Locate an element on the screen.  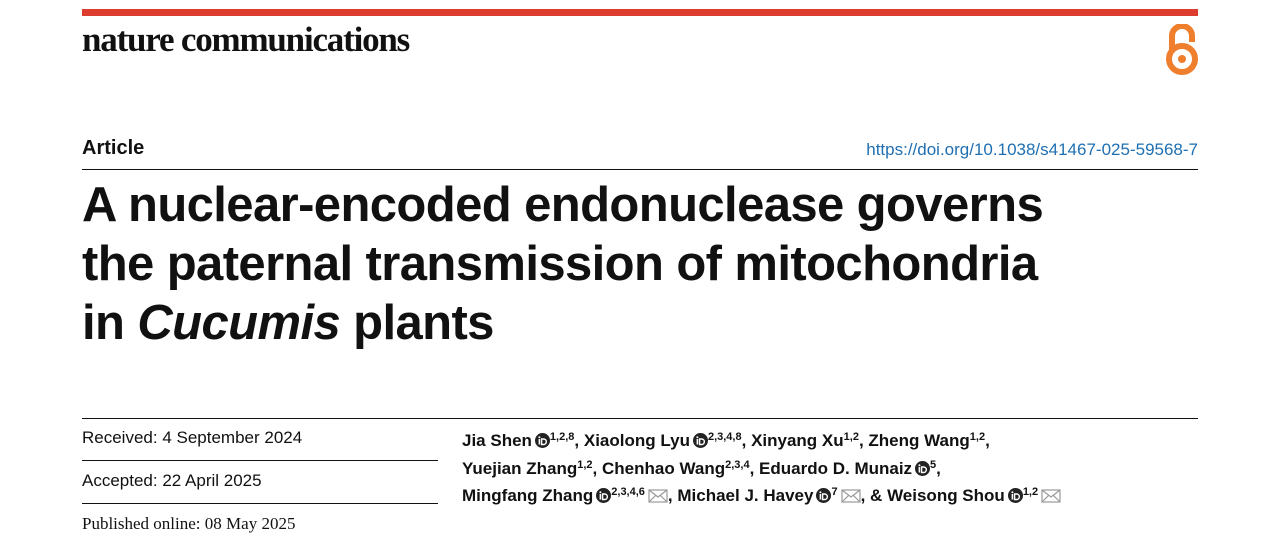
author: Xiaolong Lyu 2,3,4,8, is located at coordinates (665, 440).